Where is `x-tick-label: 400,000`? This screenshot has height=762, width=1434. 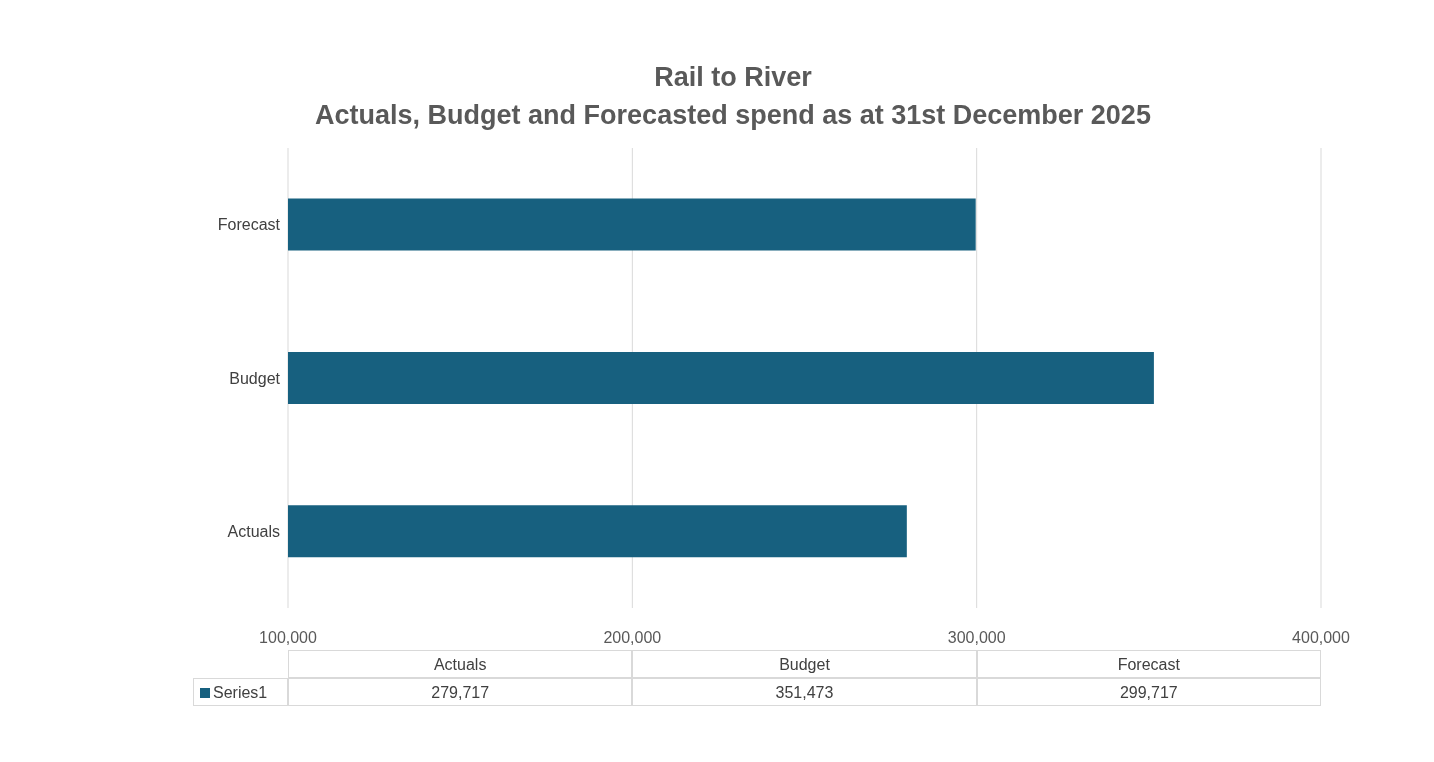
x-tick-label: 400,000 is located at coordinates (1321, 638).